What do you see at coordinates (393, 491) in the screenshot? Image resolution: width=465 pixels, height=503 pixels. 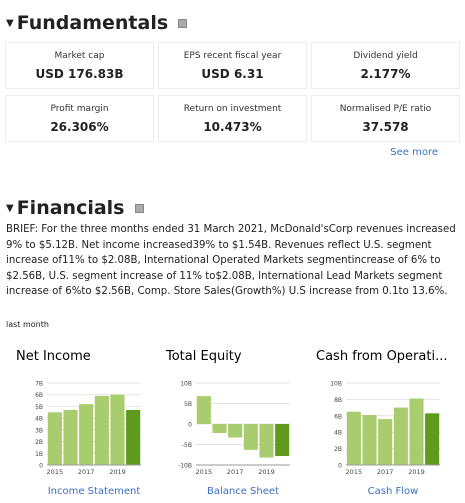 I see `chart-link: Cash Flow` at bounding box center [393, 491].